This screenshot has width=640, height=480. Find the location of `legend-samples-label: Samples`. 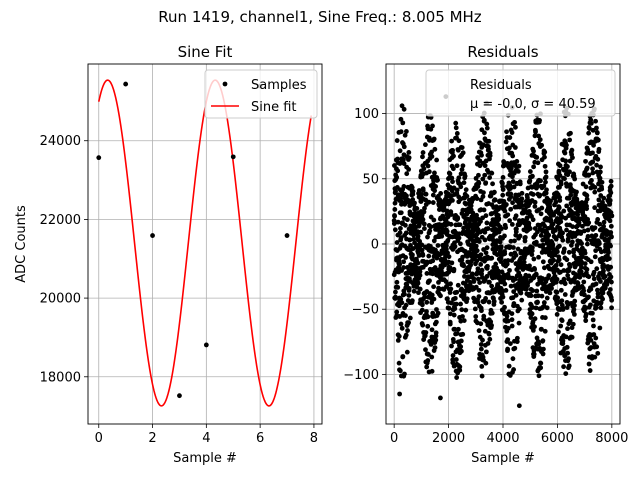

legend-samples-label: Samples is located at coordinates (279, 85).